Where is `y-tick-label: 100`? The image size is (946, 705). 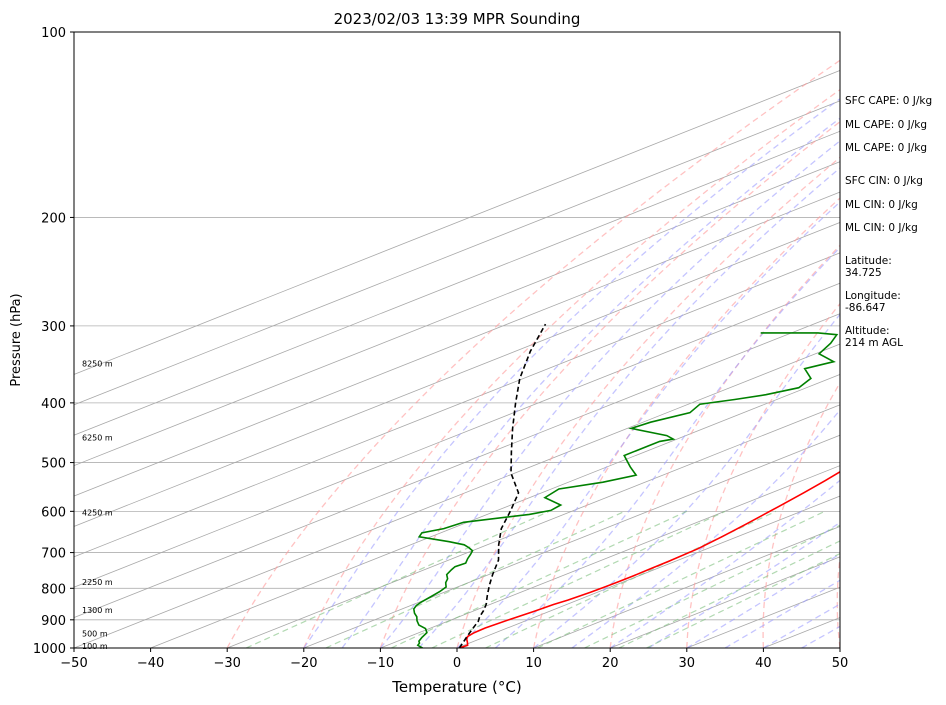 y-tick-label: 100 is located at coordinates (53, 33).